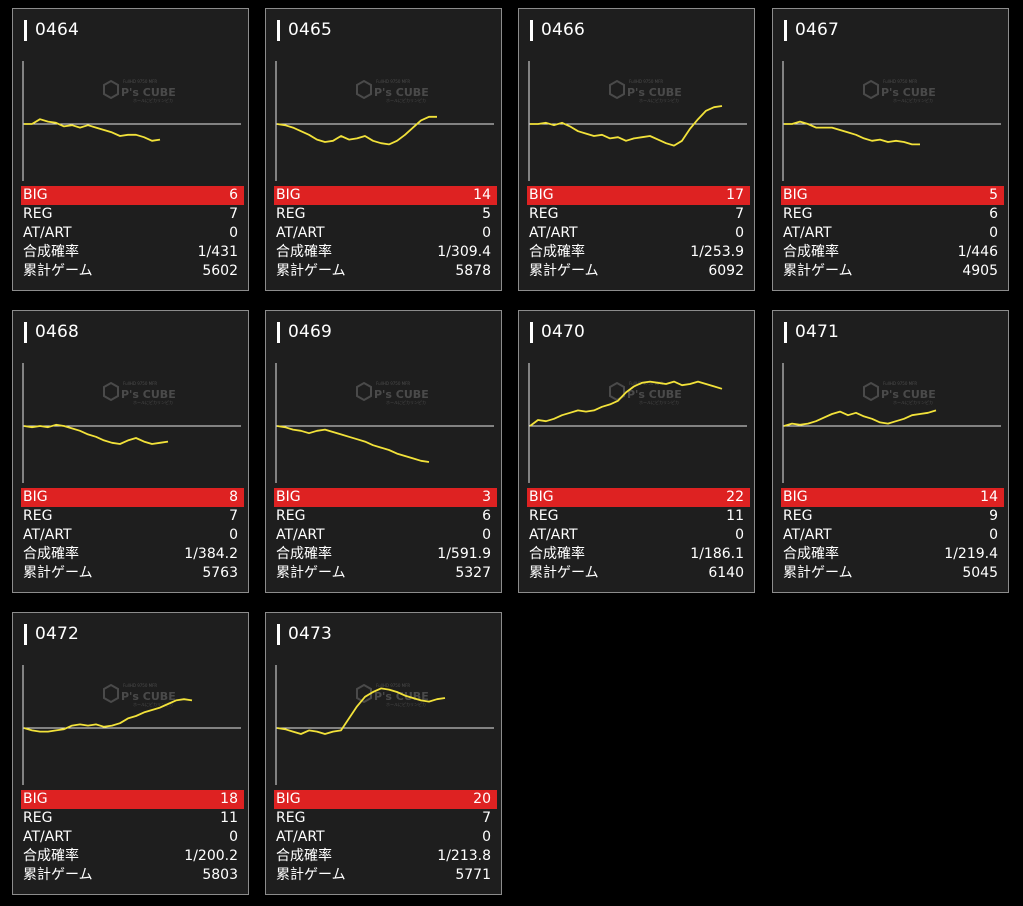 Image resolution: width=1023 pixels, height=906 pixels. Describe the element at coordinates (132, 497) in the screenshot. I see `big-row: BIG 8` at that location.